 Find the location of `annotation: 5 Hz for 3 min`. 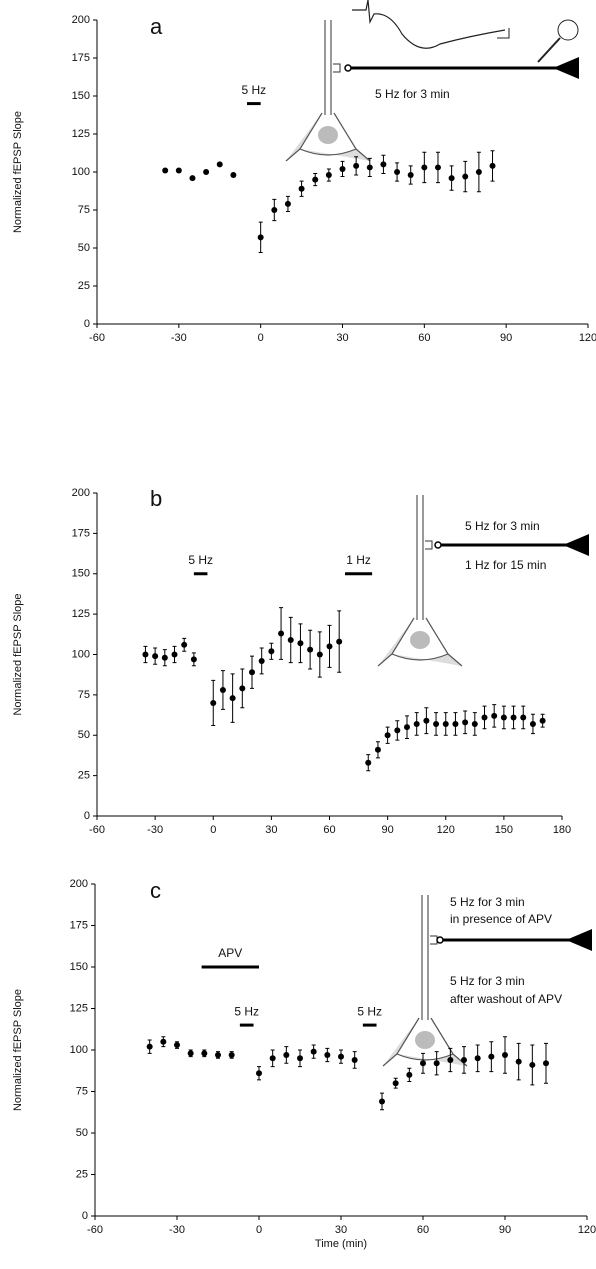

annotation: 5 Hz for 3 min is located at coordinates (487, 981).